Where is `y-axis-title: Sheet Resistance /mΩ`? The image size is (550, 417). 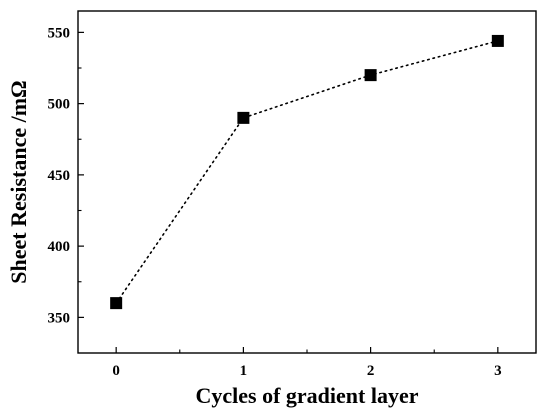 y-axis-title: Sheet Resistance /mΩ is located at coordinates (18, 181).